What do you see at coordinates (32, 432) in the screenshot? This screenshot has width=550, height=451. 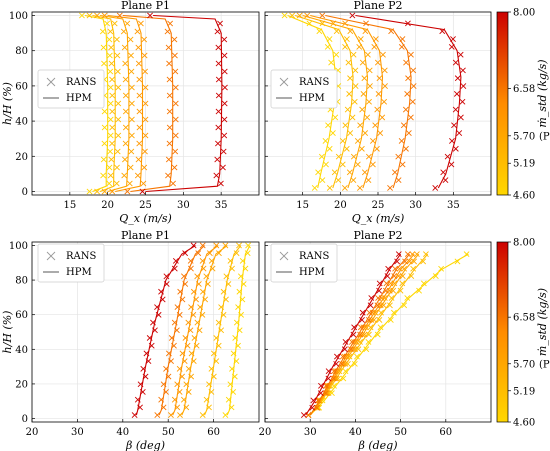 I see `x-tick-label: 20` at bounding box center [32, 432].